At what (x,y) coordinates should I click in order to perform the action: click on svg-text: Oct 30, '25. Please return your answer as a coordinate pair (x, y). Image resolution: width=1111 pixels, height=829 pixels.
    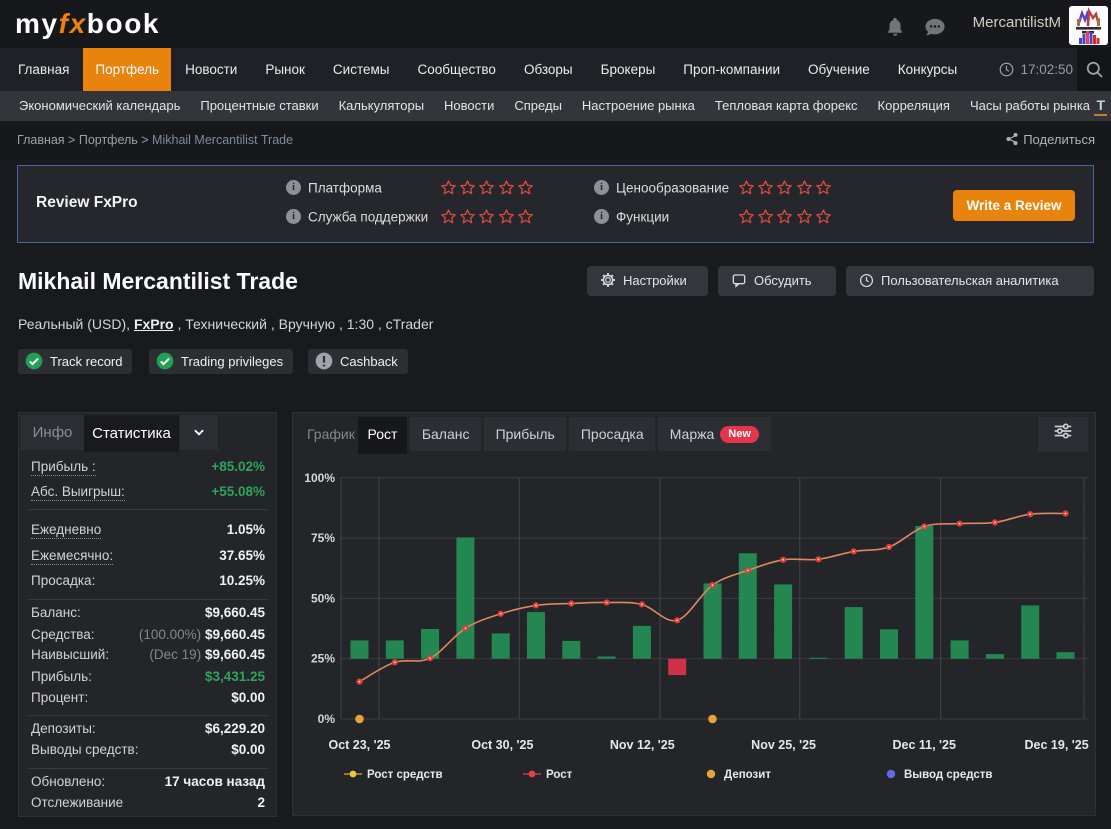
    Looking at the image, I should click on (502, 745).